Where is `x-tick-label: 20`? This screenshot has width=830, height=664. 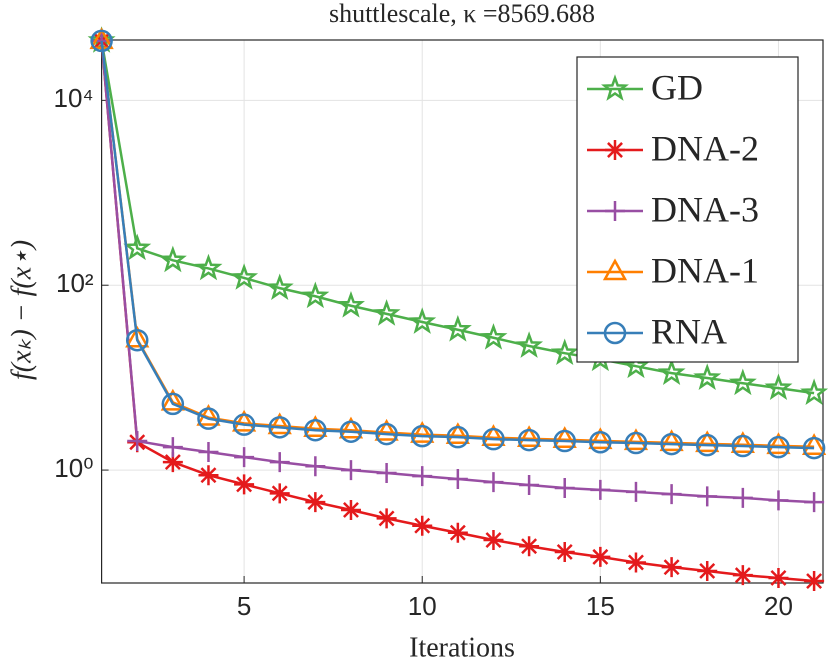
x-tick-label: 20 is located at coordinates (778, 606).